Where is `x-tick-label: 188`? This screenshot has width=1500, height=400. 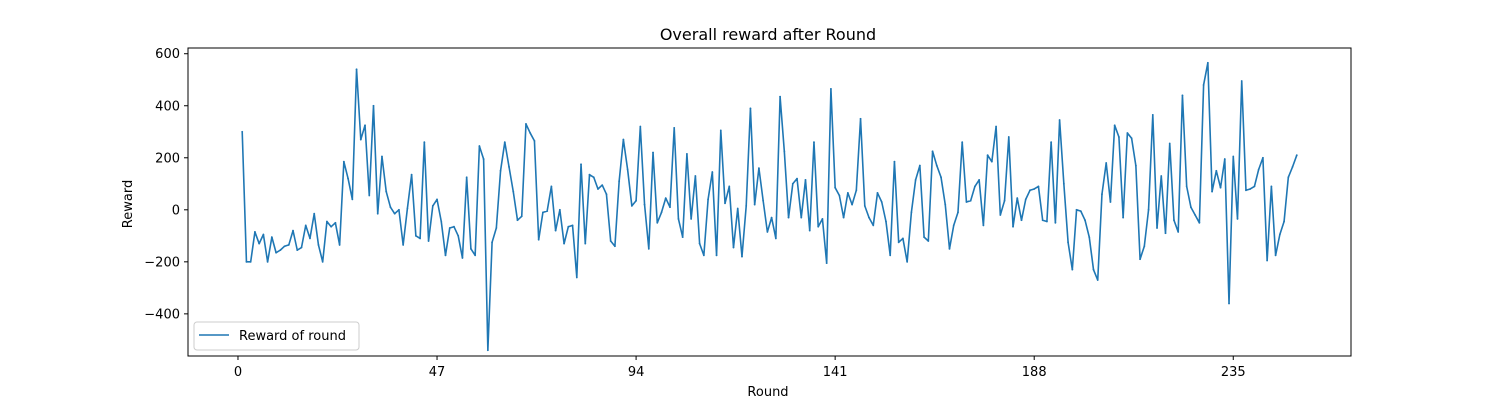
x-tick-label: 188 is located at coordinates (1034, 372).